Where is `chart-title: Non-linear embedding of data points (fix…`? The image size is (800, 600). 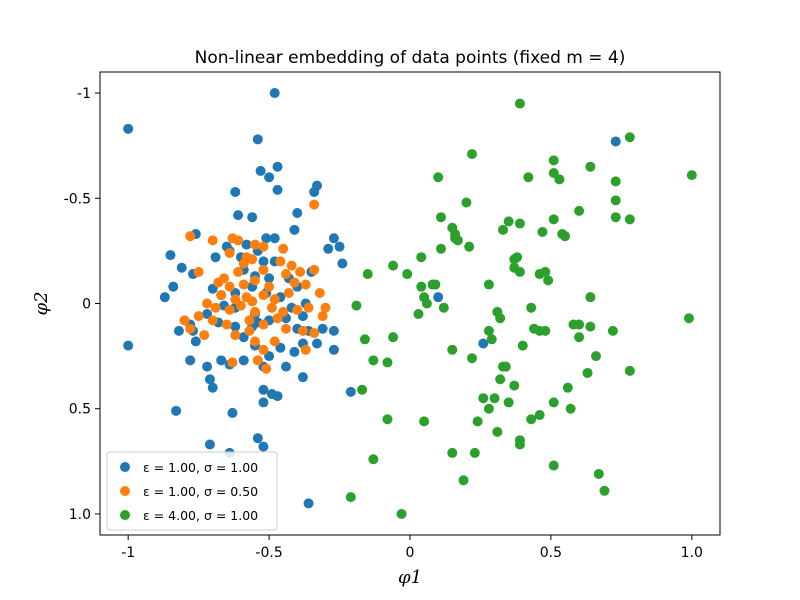
chart-title: Non-linear embedding of data points (fix… is located at coordinates (410, 58).